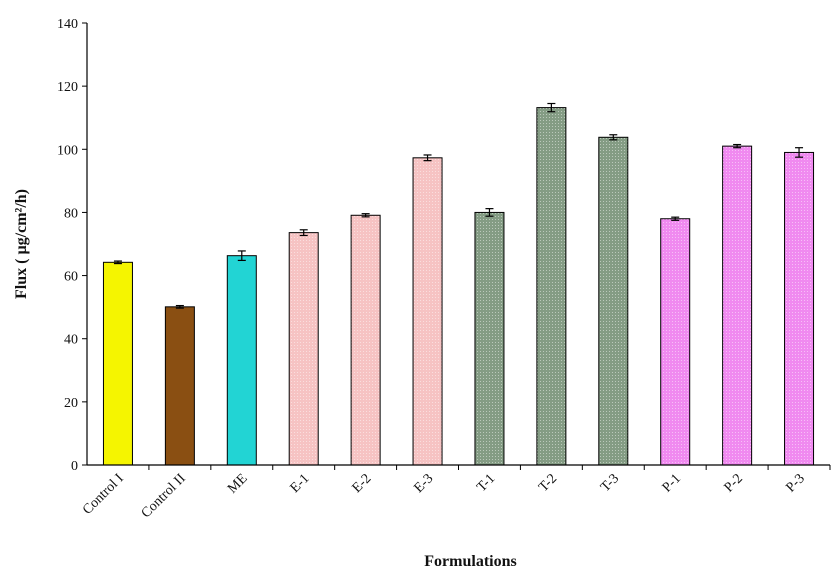 The image size is (832, 573). What do you see at coordinates (71, 277) in the screenshot?
I see `y-tick-label: 60` at bounding box center [71, 277].